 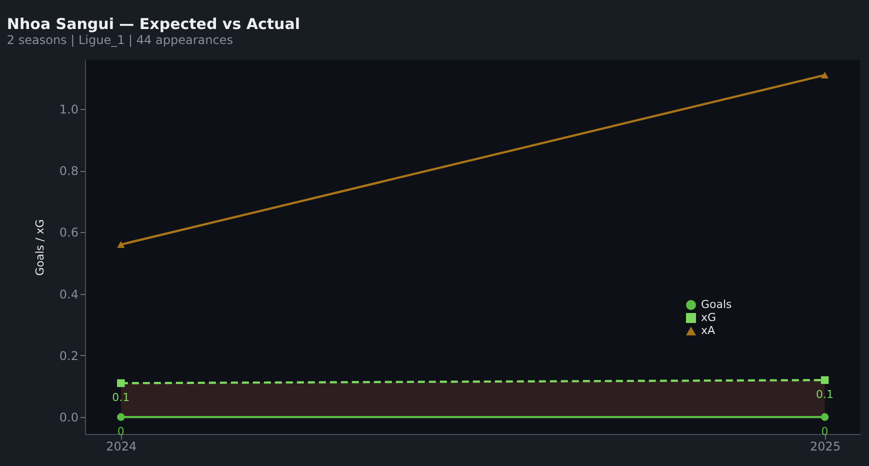 I want to click on legend-label: xG, so click(x=708, y=317).